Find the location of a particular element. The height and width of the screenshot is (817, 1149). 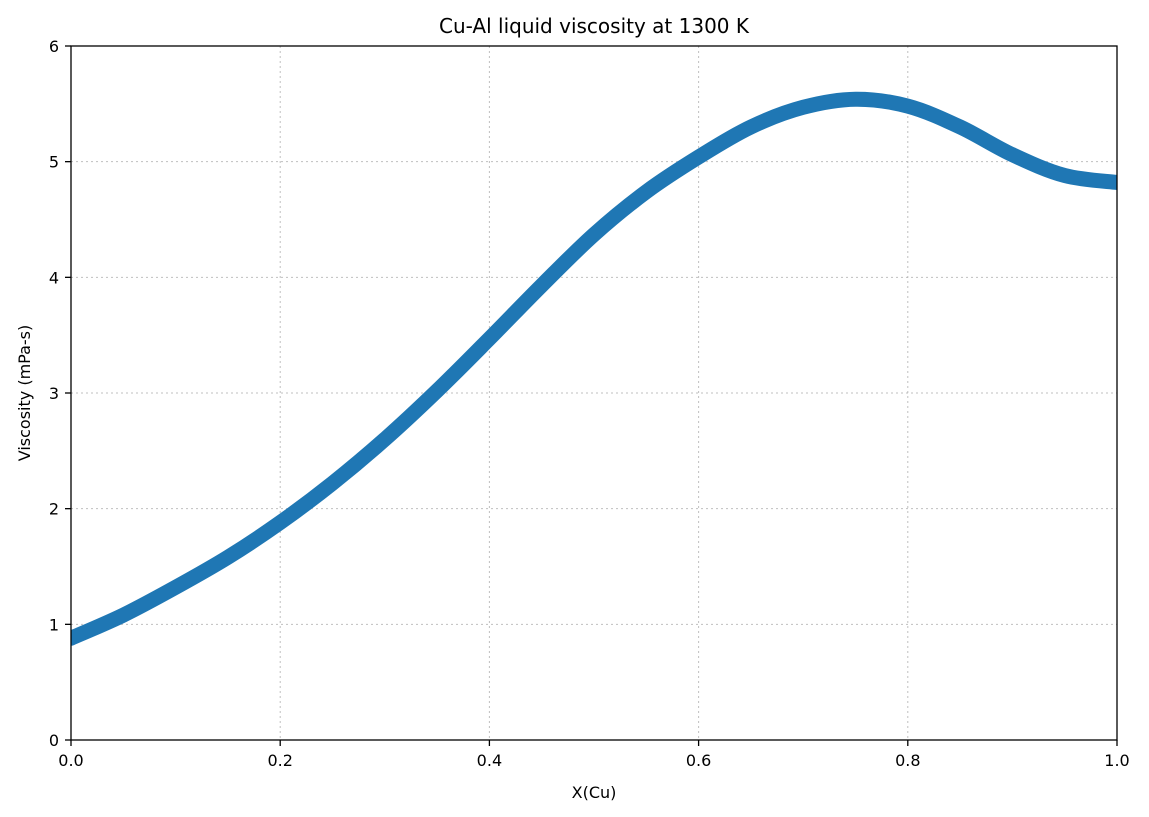

y-axis-title: Viscosity (mPa-s) is located at coordinates (24, 393).